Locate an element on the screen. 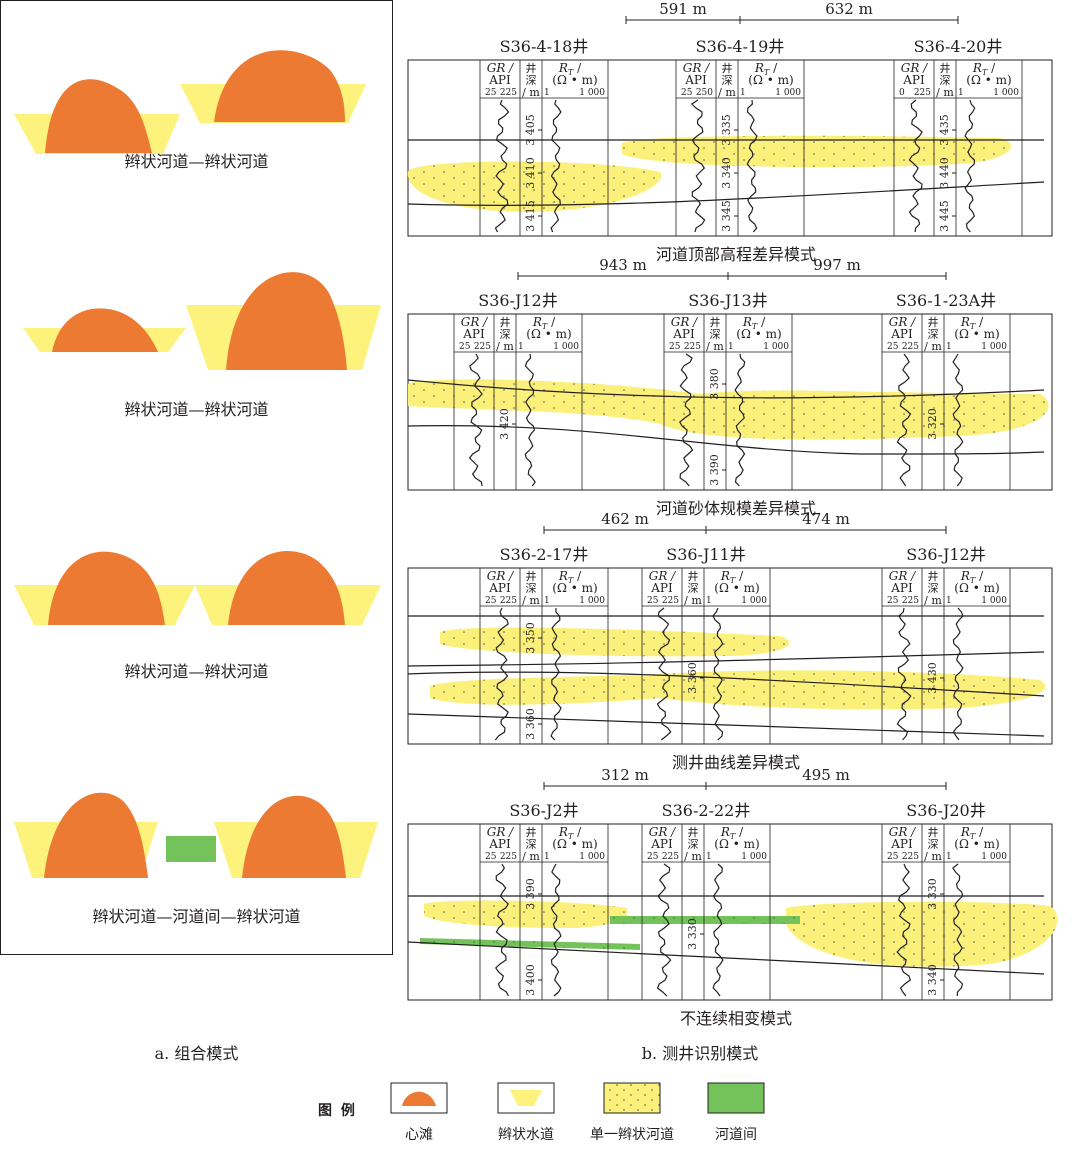 The width and height of the screenshot is (1080, 1149). well-name: S36-J11井 is located at coordinates (706, 554).